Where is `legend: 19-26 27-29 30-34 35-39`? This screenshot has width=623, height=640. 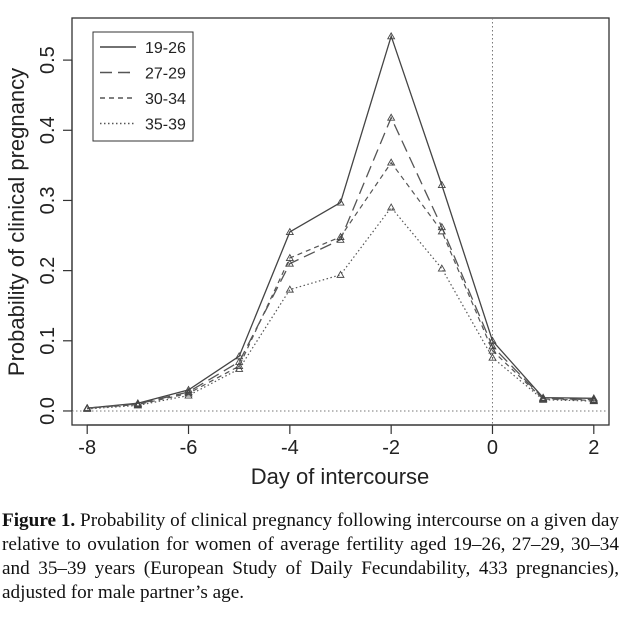
legend: 19-26 27-29 30-34 35-39 is located at coordinates (143, 86).